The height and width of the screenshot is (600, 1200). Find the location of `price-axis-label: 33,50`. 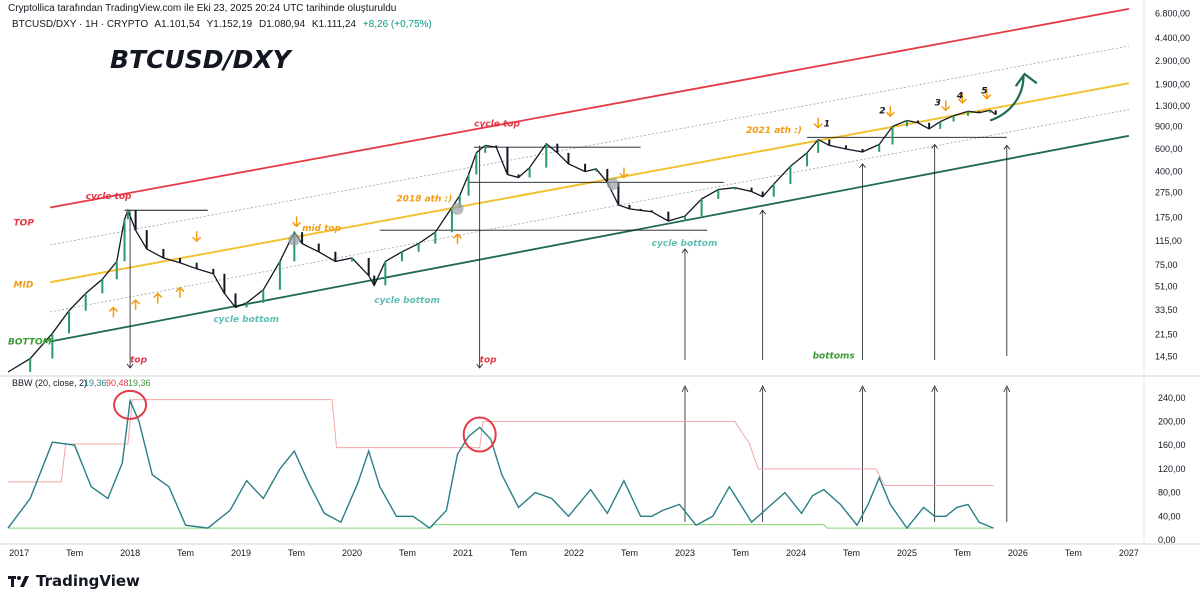

price-axis-label: 33,50 is located at coordinates (1166, 310).